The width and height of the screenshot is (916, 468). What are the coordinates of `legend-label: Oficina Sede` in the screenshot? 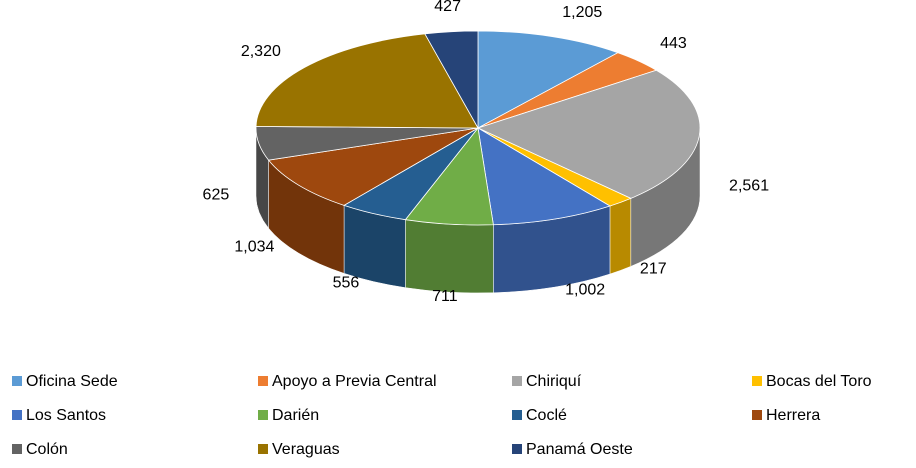 It's located at (72, 381).